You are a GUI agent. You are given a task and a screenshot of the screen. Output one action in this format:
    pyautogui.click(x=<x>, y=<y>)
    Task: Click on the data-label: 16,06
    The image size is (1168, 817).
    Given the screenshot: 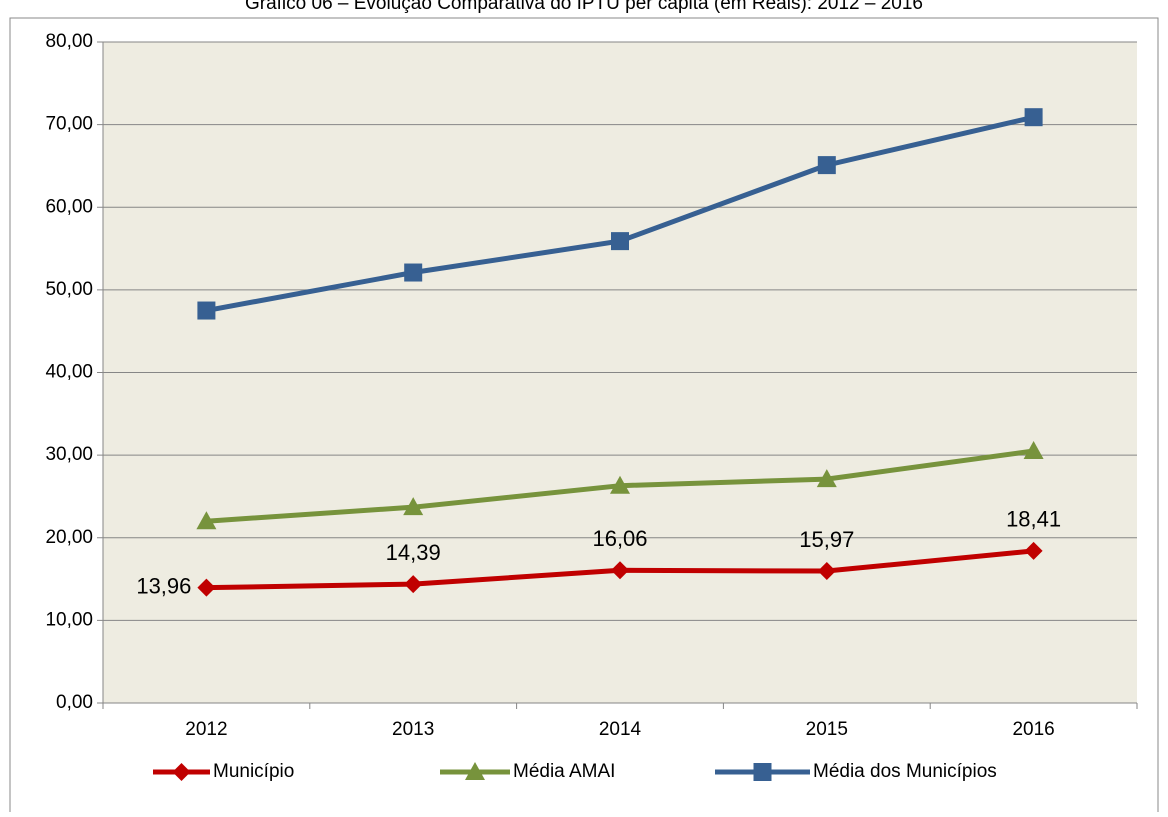 What is the action you would take?
    pyautogui.click(x=619, y=538)
    